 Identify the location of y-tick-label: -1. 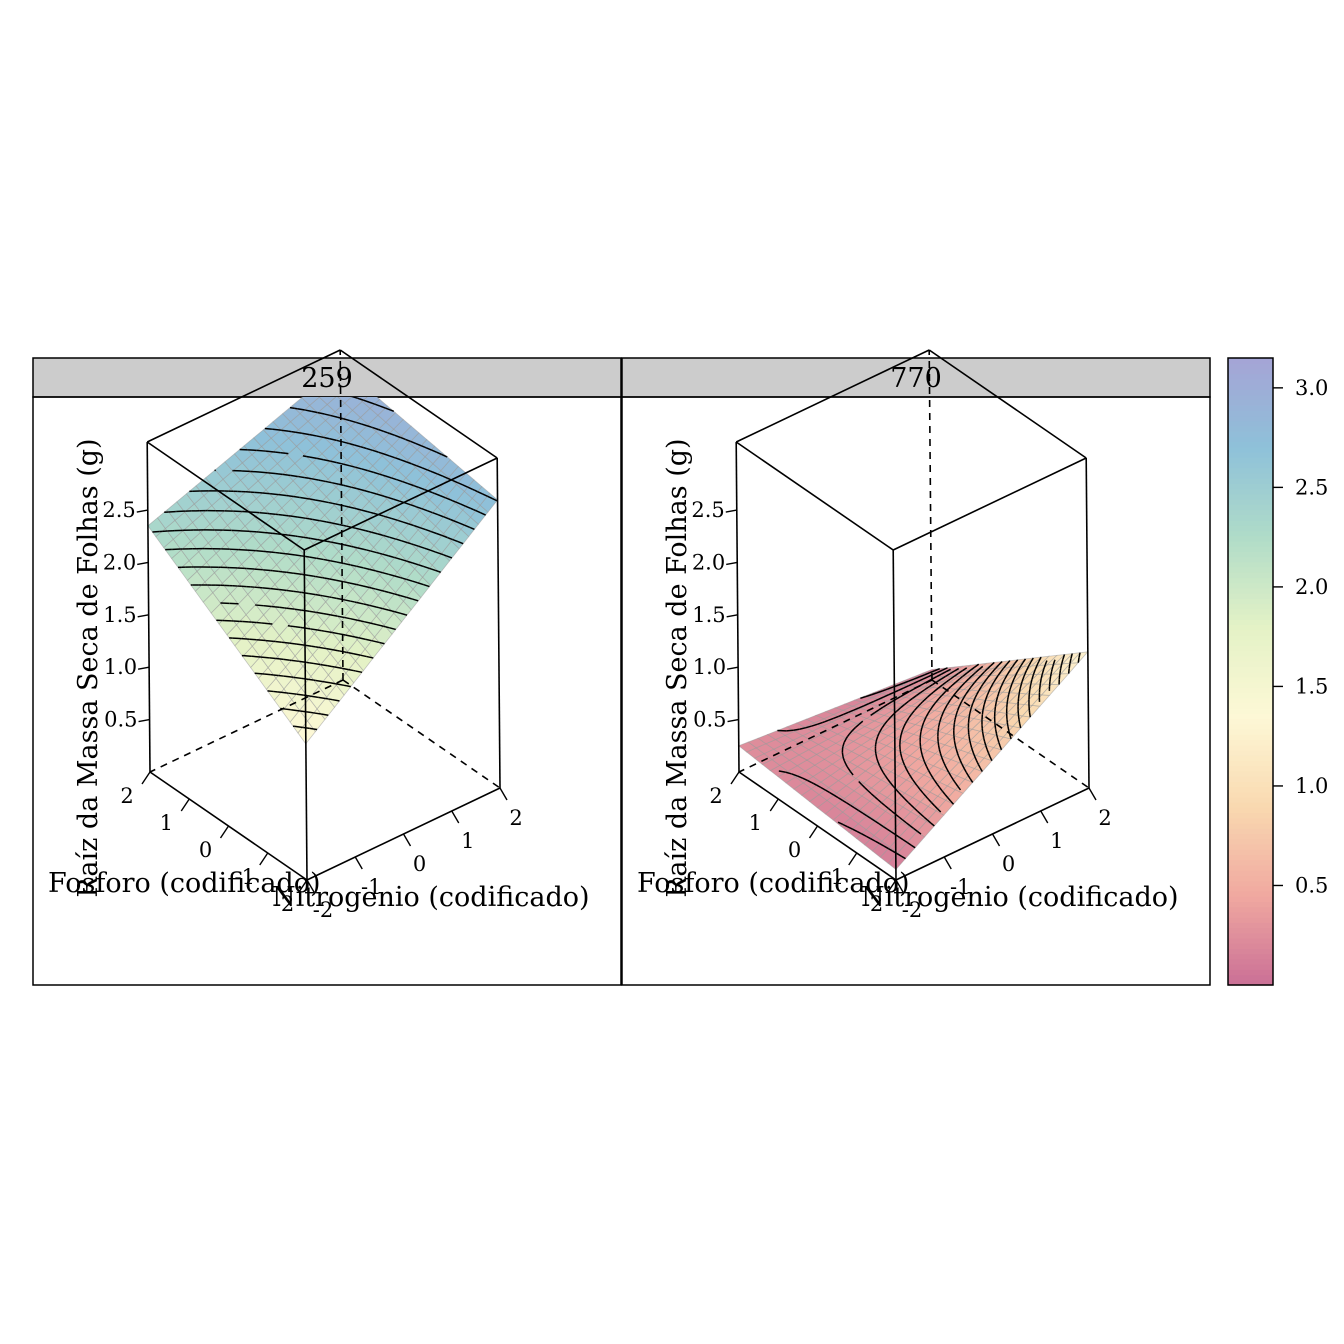
(834, 877).